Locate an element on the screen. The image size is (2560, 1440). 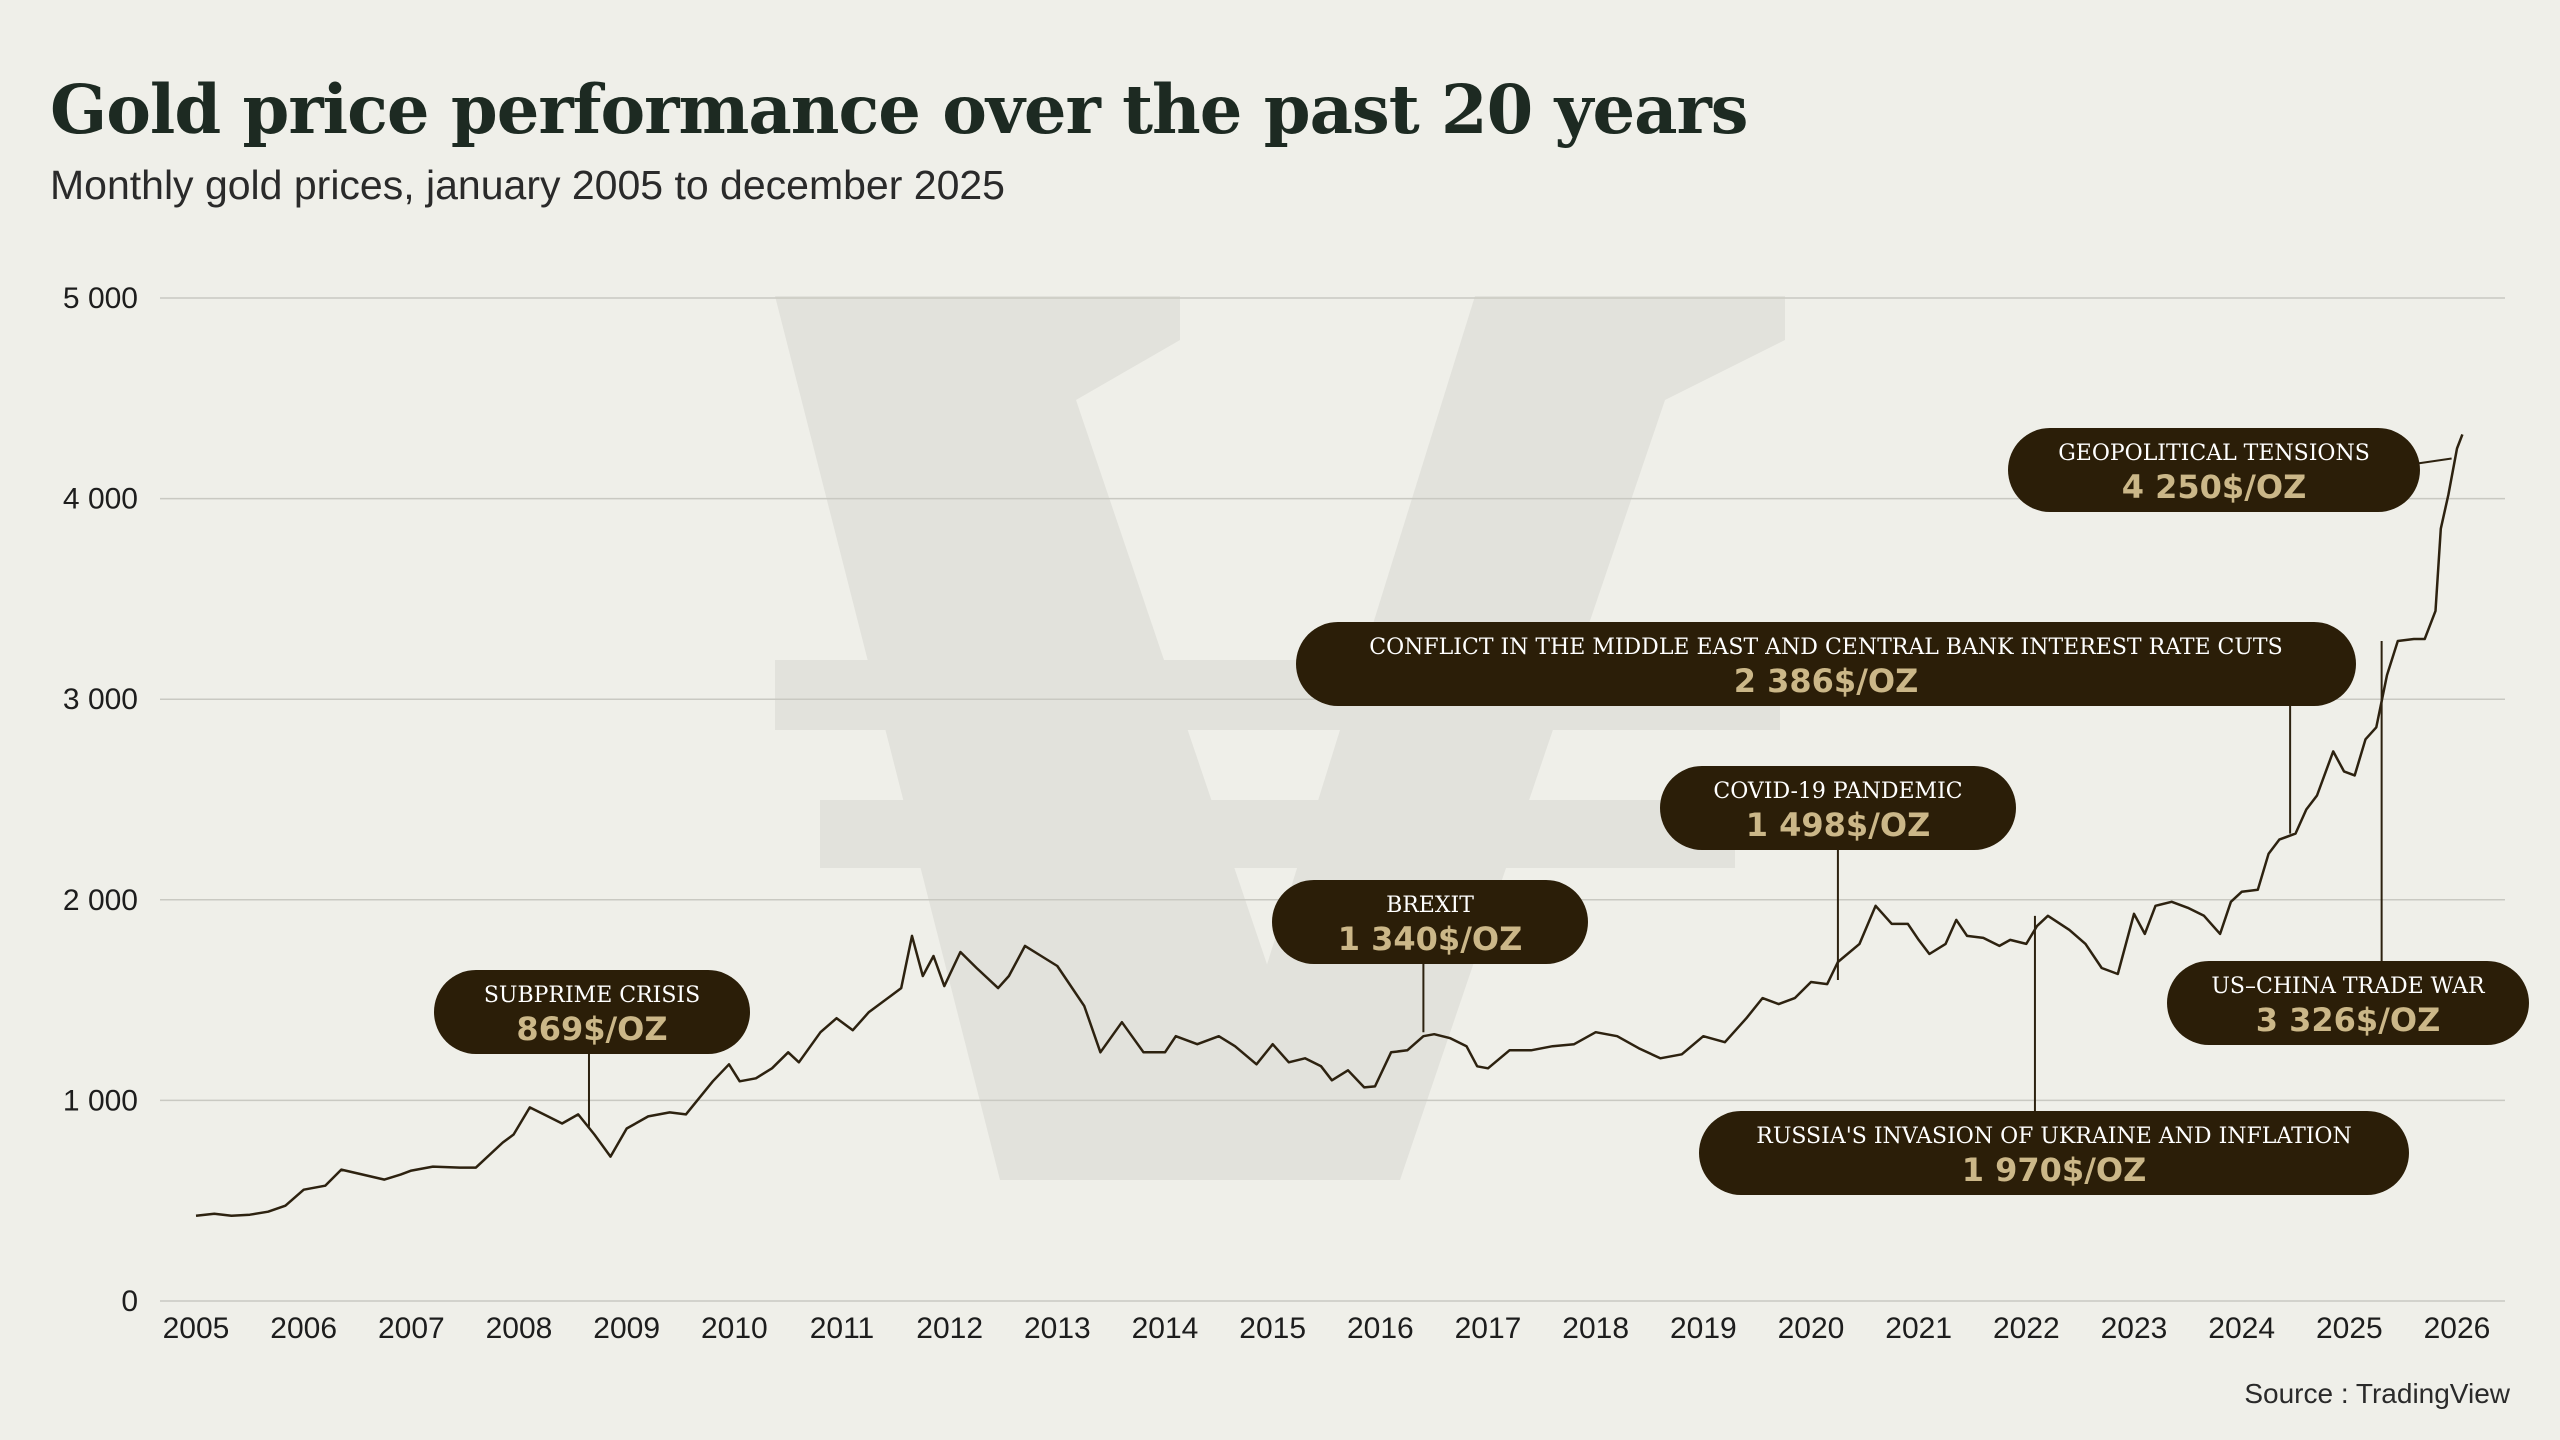
annotation-value: 869$/OZ is located at coordinates (591, 1029).